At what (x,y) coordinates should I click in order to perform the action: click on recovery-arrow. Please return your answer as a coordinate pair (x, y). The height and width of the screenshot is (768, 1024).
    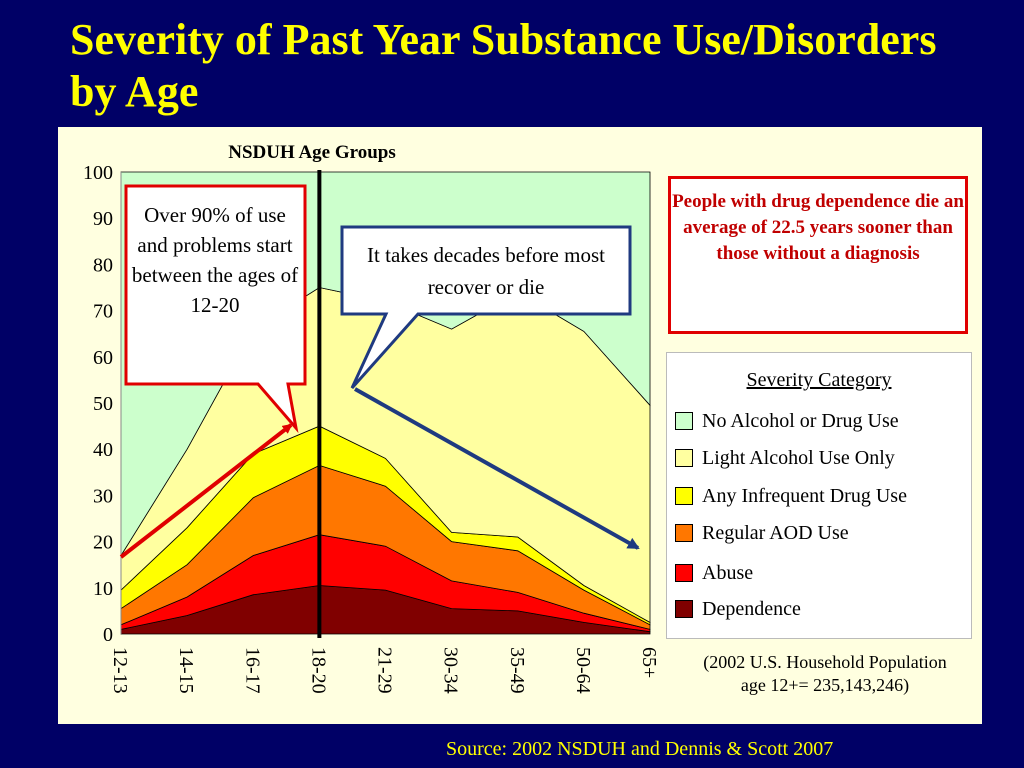
    Looking at the image, I should click on (497, 468).